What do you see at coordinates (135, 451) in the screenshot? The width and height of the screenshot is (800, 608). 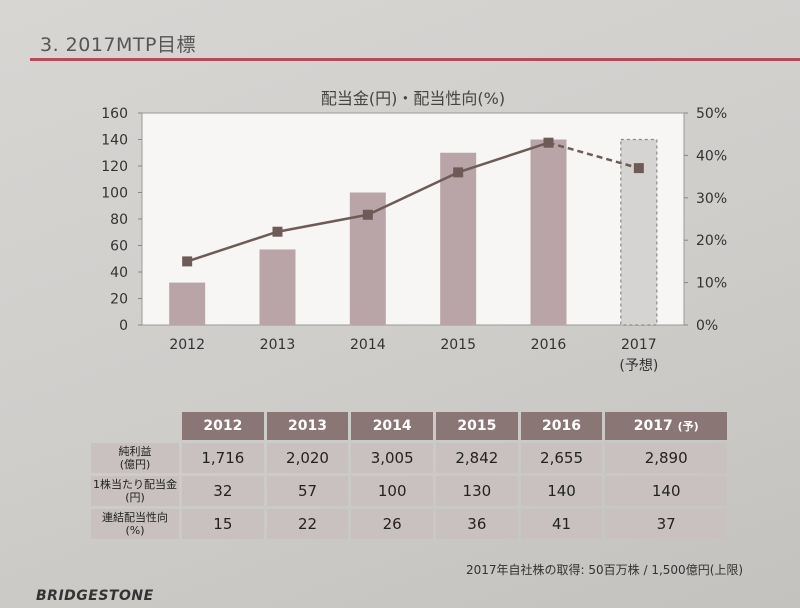 I see `row-label-main: 純利益` at bounding box center [135, 451].